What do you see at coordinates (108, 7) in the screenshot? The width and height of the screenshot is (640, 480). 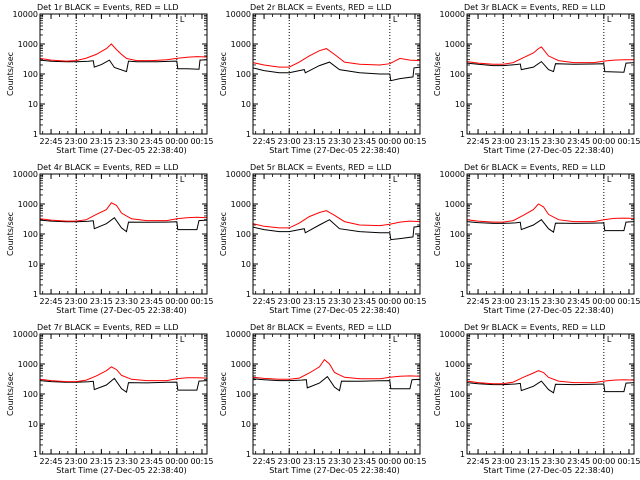 I see `chart-title: Det 1r BLACK = Events, RED = LLD` at bounding box center [108, 7].